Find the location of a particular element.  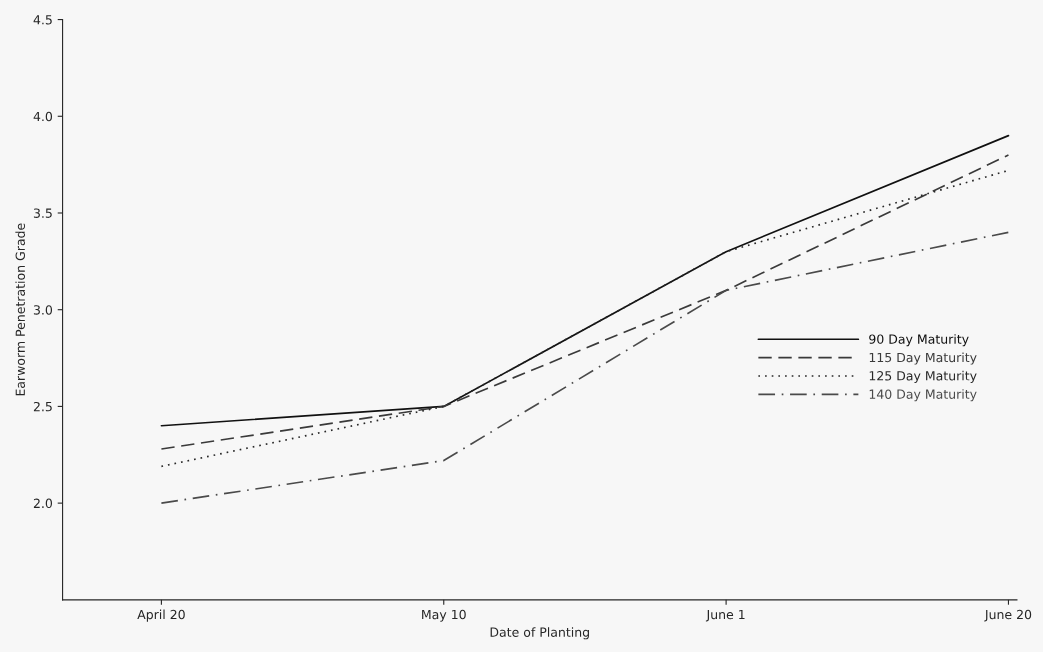

y-axis-title: Earworm Penetration Grade is located at coordinates (20, 309).